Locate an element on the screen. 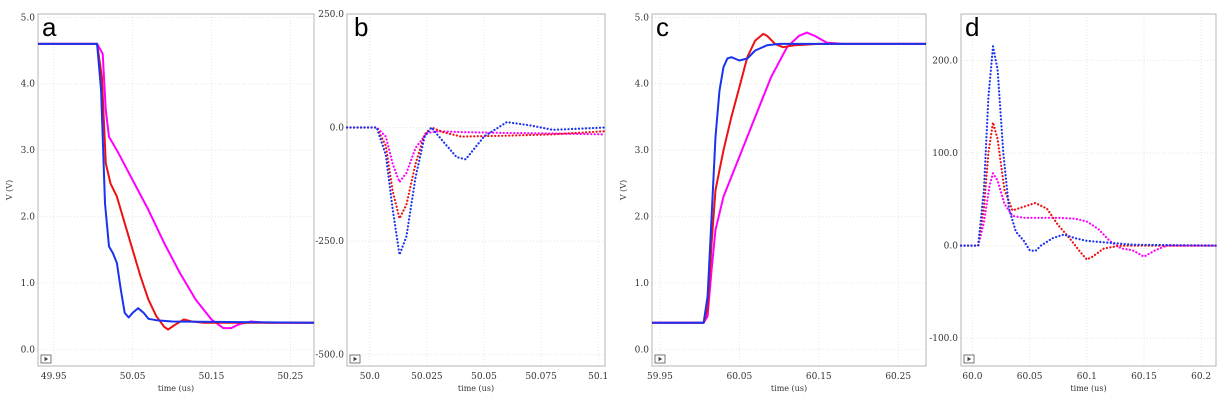  x-tick-label: 60.0 is located at coordinates (972, 377).